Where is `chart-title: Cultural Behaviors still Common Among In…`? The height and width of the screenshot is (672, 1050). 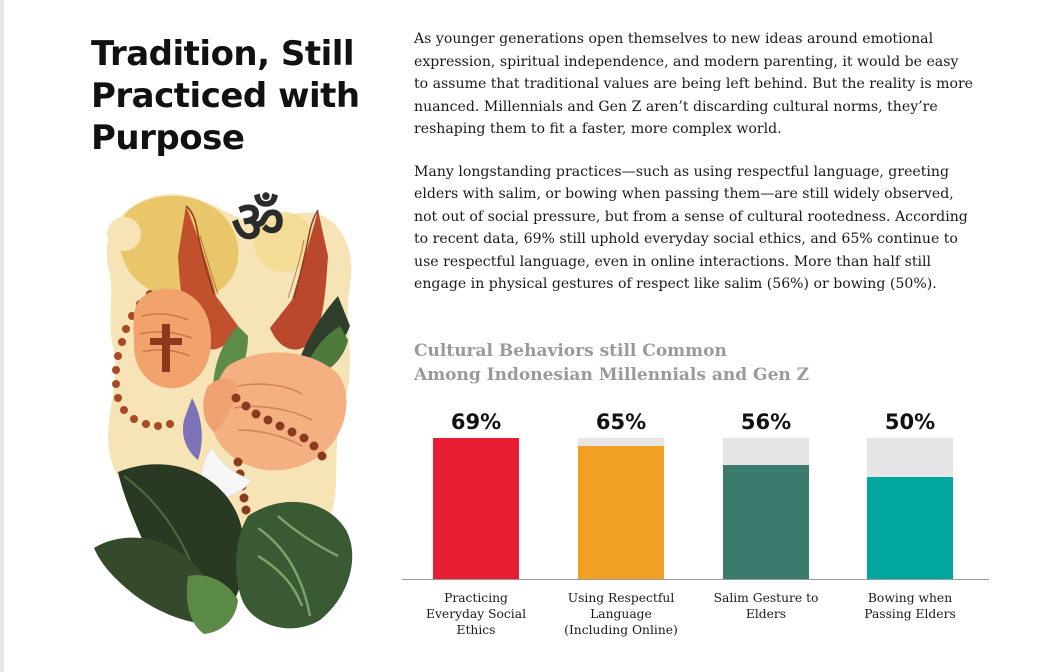
chart-title: Cultural Behaviors still Common Among In… is located at coordinates (624, 363).